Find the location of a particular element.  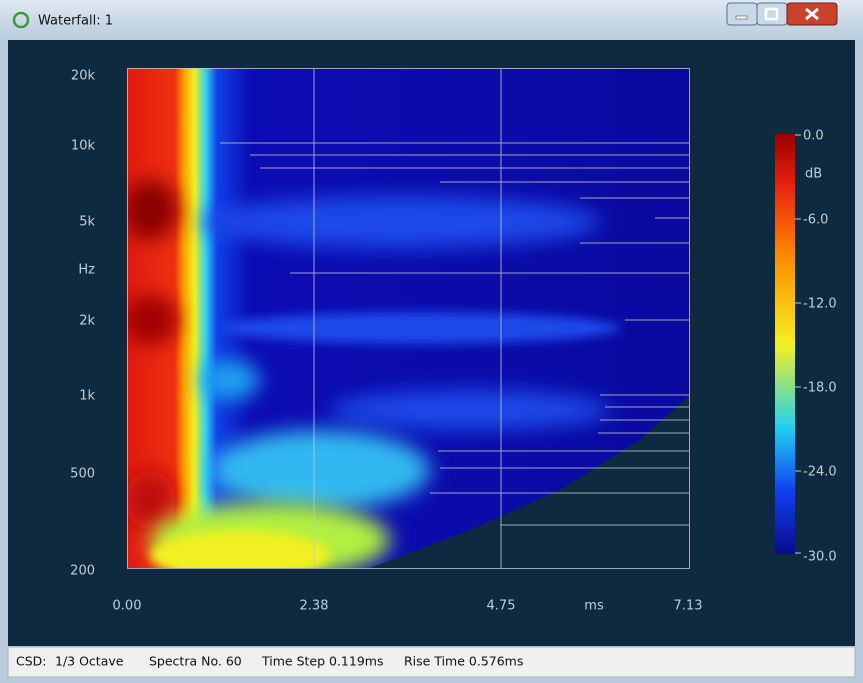

status-item: Time Step 0.119ms is located at coordinates (322, 661).